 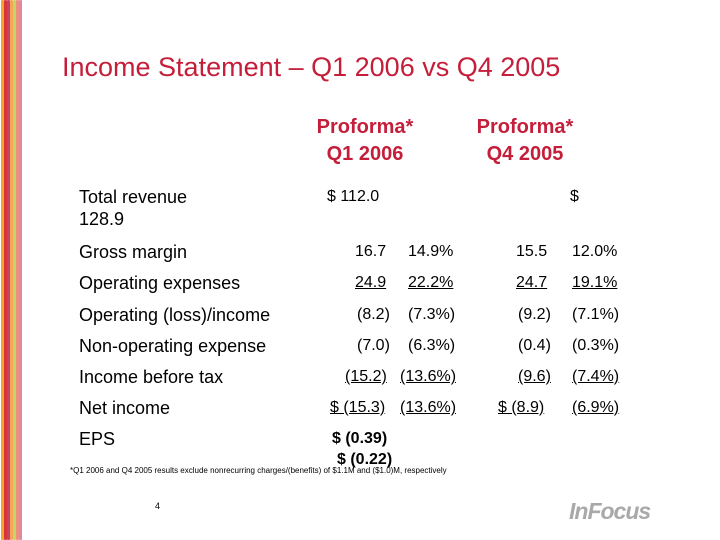 What do you see at coordinates (534, 376) in the screenshot?
I see `income-before-tax-q4-value: (9.6)` at bounding box center [534, 376].